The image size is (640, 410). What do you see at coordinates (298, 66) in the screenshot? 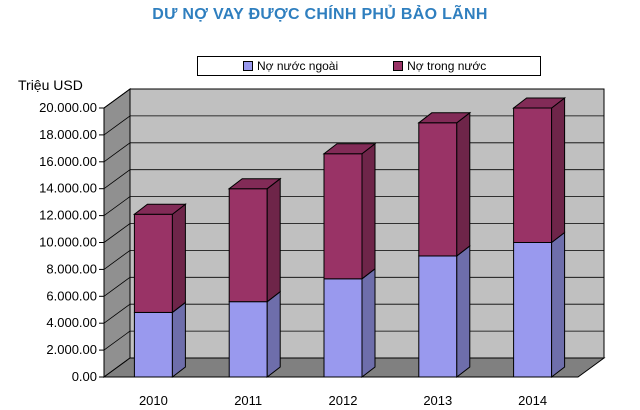
I see `legend-label-foreign-debt: Nợ nước ngoài` at bounding box center [298, 66].